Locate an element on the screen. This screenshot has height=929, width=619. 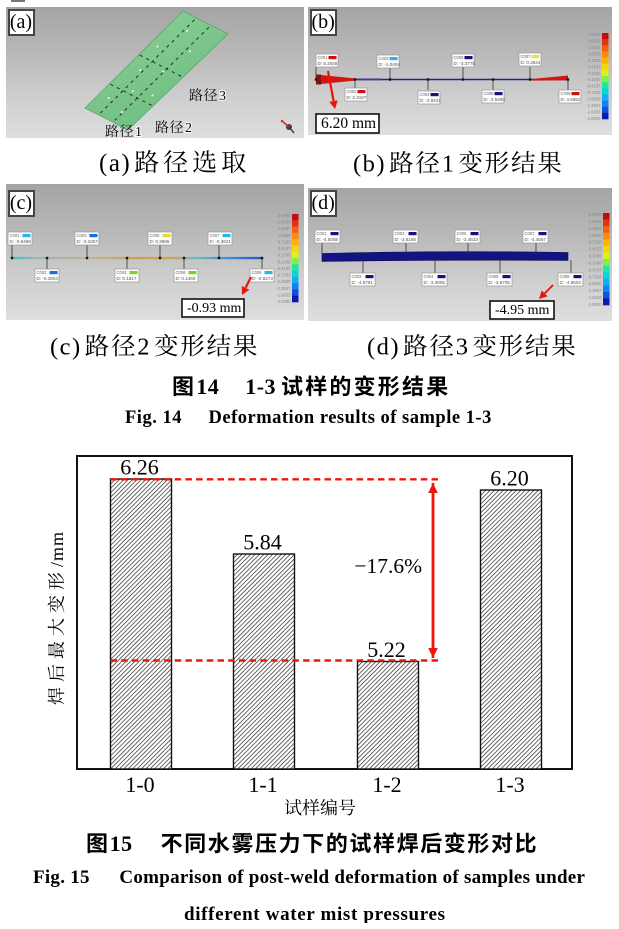
svg-text: 1-3 is located at coordinates (509, 784).